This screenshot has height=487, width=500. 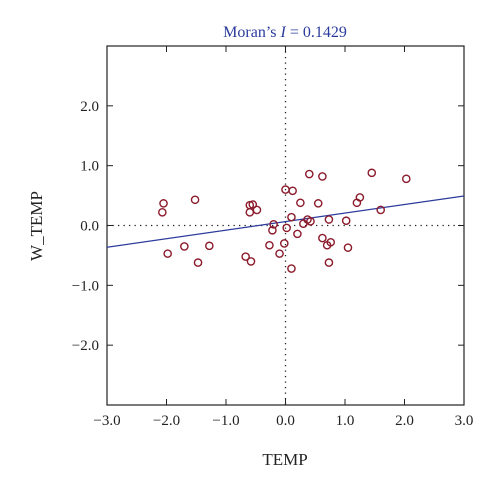 I want to click on regression-line-group, so click(x=285, y=221).